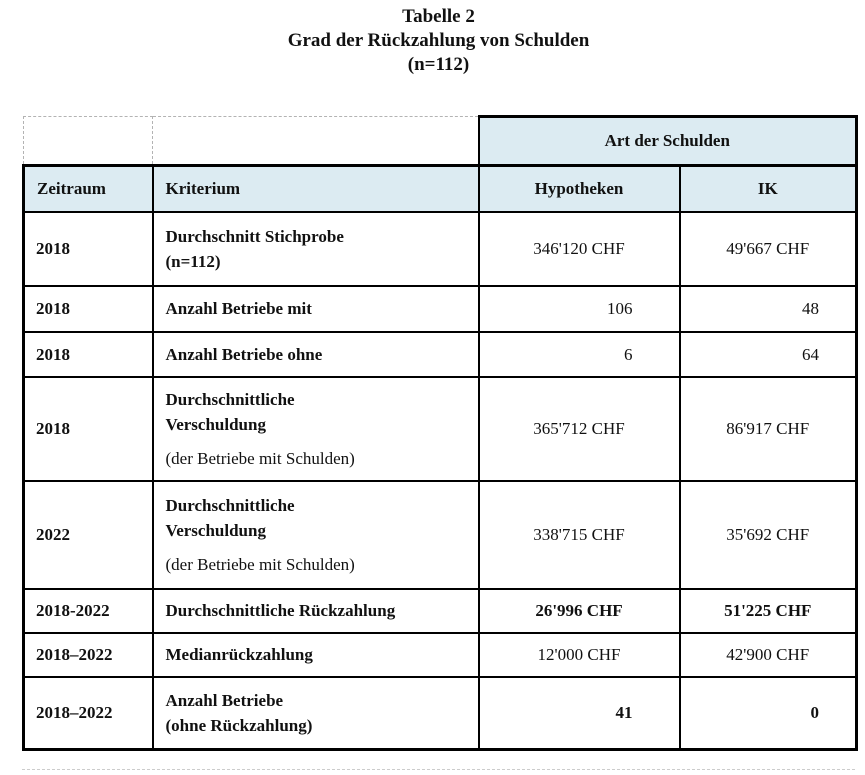 Image resolution: width=865 pixels, height=775 pixels. What do you see at coordinates (315, 309) in the screenshot?
I see `cell-kriterium: Anzahl Betriebe mit` at bounding box center [315, 309].